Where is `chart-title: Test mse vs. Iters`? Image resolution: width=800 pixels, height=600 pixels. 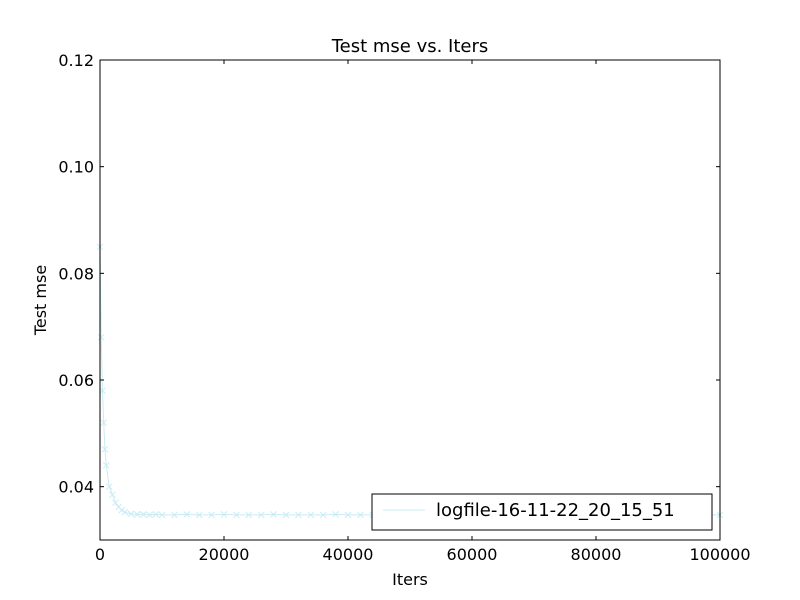
chart-title: Test mse vs. Iters is located at coordinates (410, 46).